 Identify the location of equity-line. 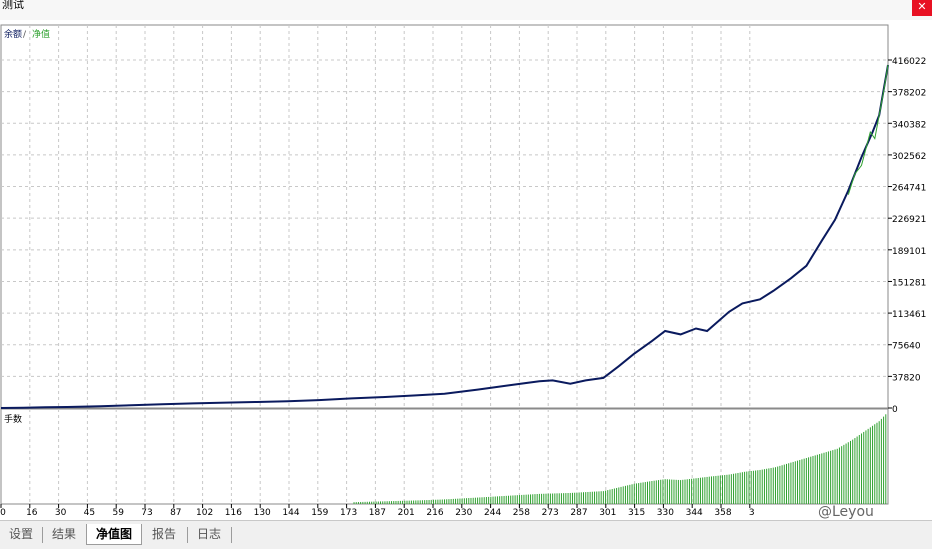
(868, 129).